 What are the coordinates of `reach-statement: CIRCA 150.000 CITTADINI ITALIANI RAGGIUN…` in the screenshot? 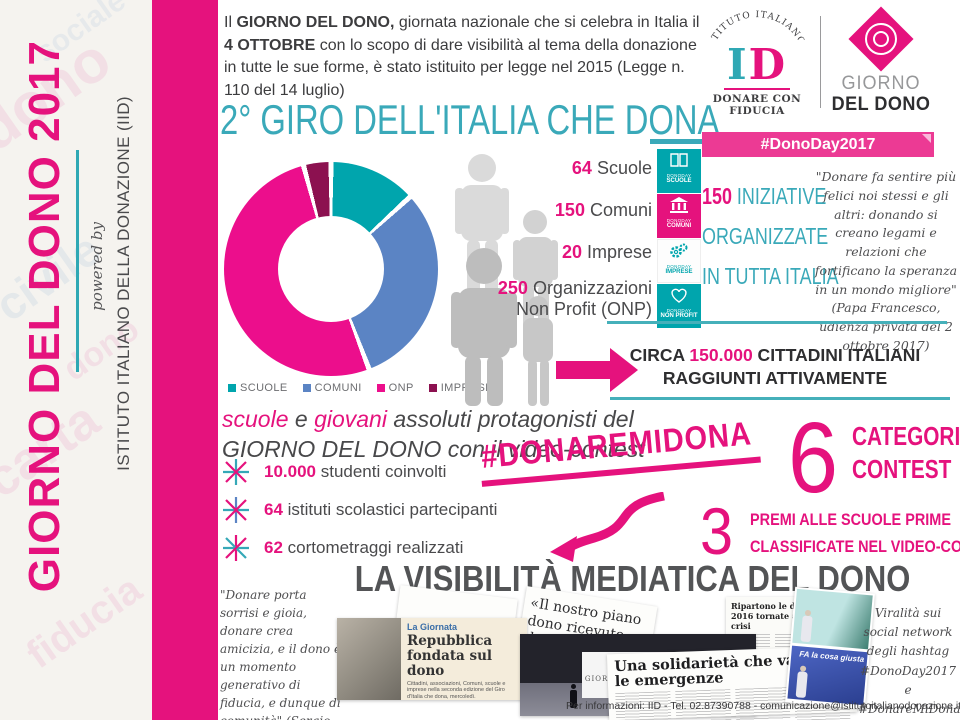 It's located at (775, 366).